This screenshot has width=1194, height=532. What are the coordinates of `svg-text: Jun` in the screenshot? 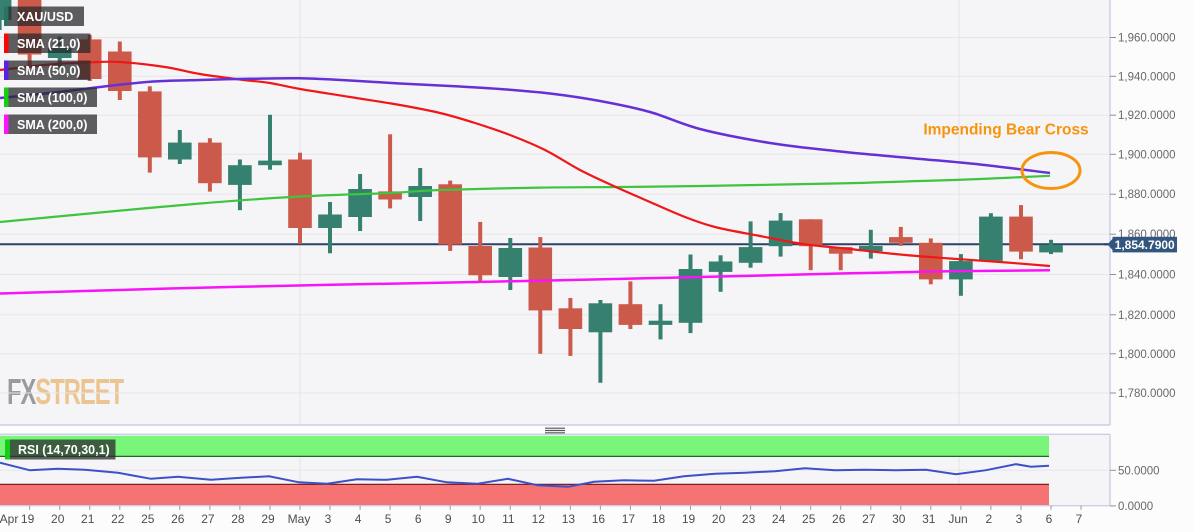 It's located at (957, 519).